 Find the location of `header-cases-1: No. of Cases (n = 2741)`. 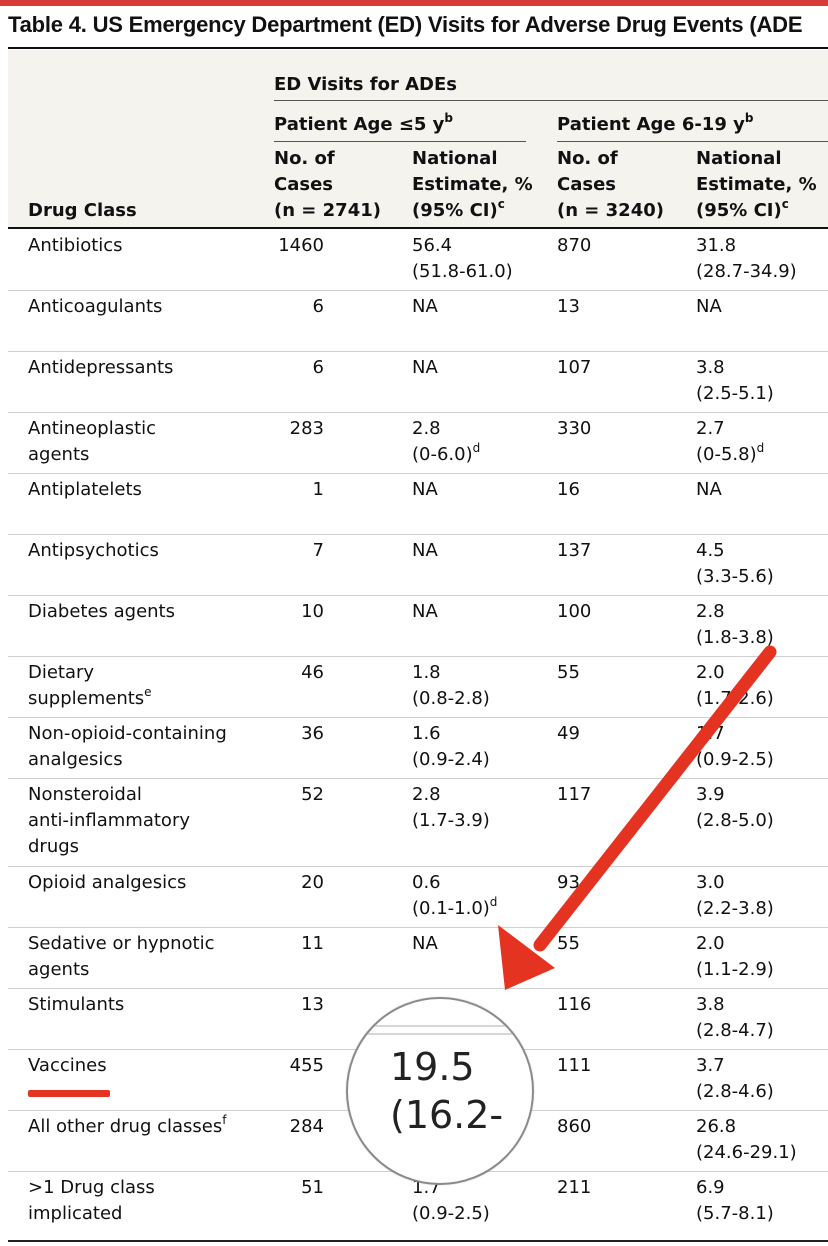

header-cases-1: No. of Cases (n = 2741) is located at coordinates (327, 184).